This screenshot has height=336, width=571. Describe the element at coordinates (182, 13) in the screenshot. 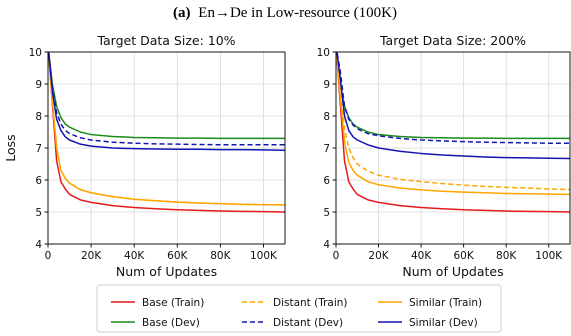

I see `figure-caption-label: (a)` at that location.